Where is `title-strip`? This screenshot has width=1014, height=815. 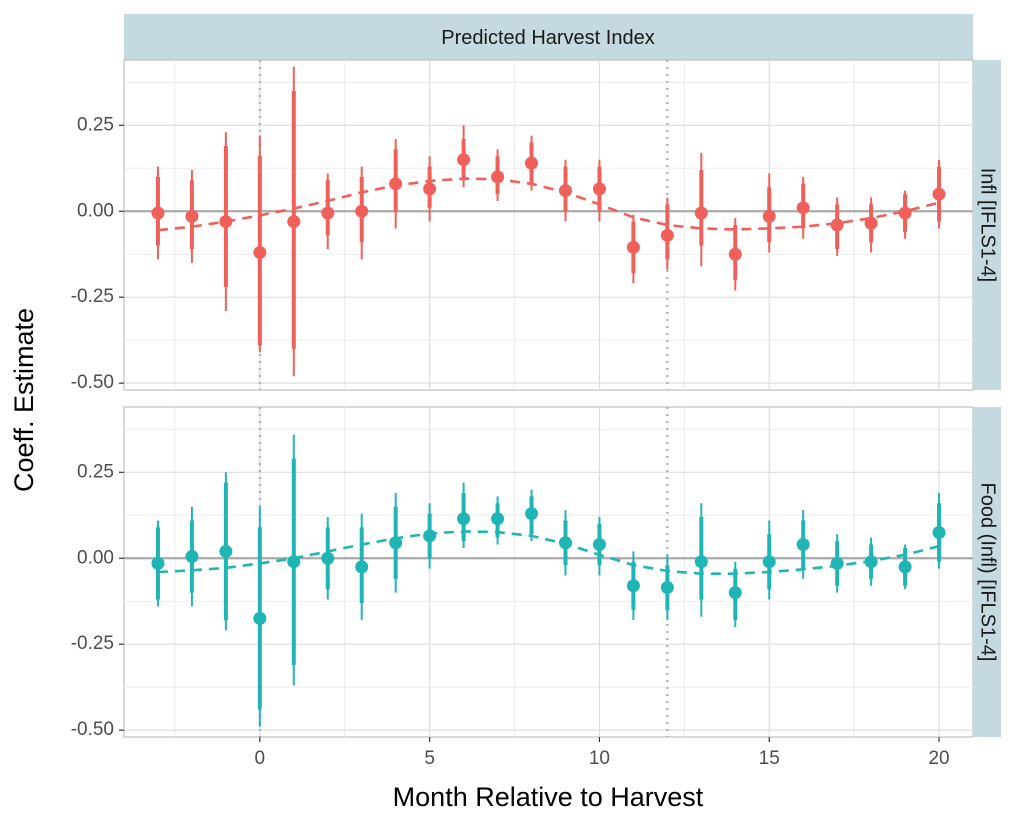
title-strip is located at coordinates (548, 37).